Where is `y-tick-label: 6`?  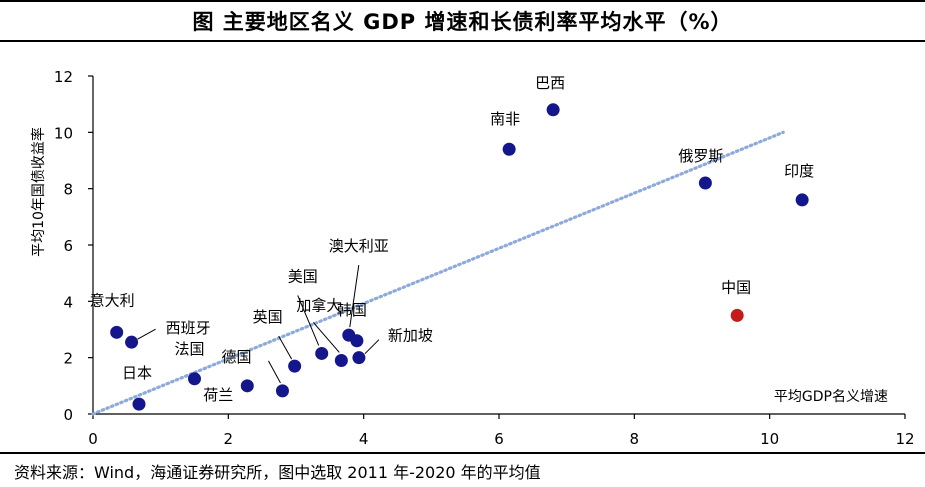 y-tick-label: 6 is located at coordinates (68, 246).